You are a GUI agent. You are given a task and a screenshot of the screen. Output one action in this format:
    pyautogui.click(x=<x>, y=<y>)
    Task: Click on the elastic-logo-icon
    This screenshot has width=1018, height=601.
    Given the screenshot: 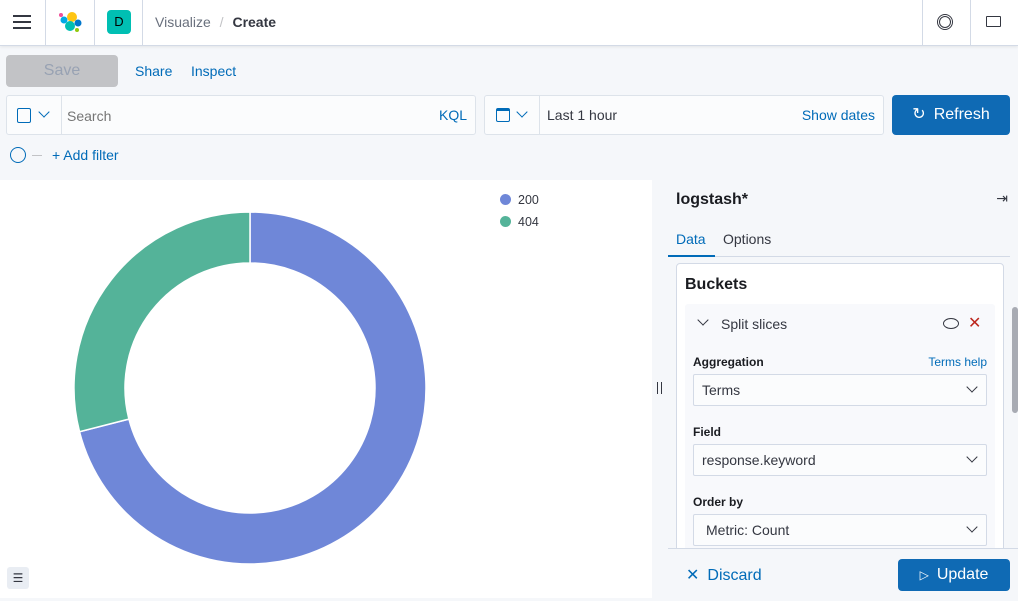 What is the action you would take?
    pyautogui.click(x=70, y=22)
    